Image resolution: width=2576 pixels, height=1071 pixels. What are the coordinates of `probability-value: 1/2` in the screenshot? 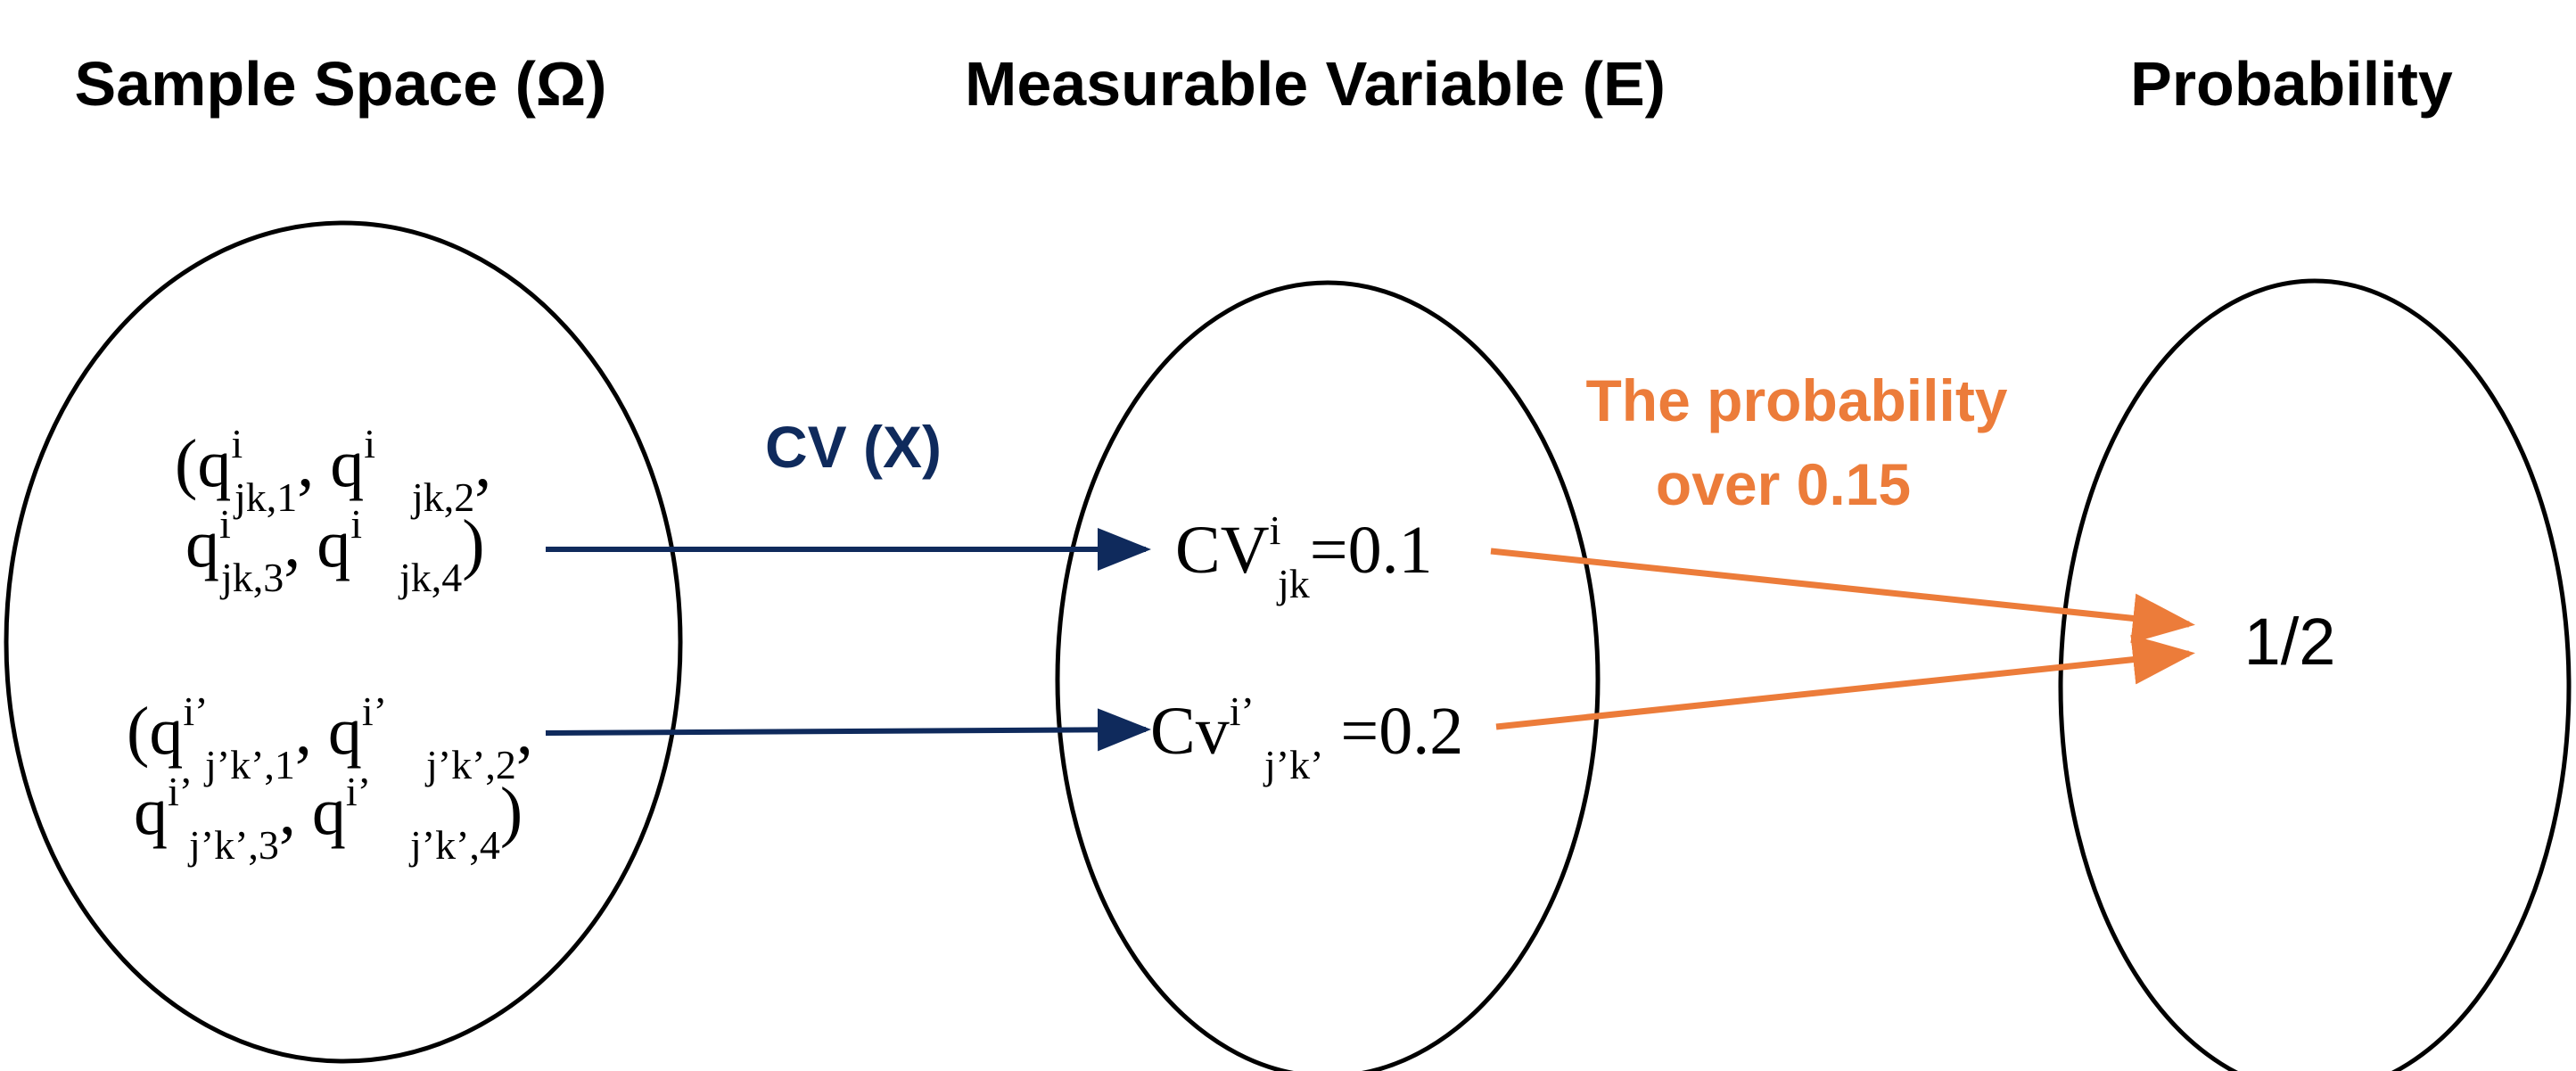 It's located at (2290, 642).